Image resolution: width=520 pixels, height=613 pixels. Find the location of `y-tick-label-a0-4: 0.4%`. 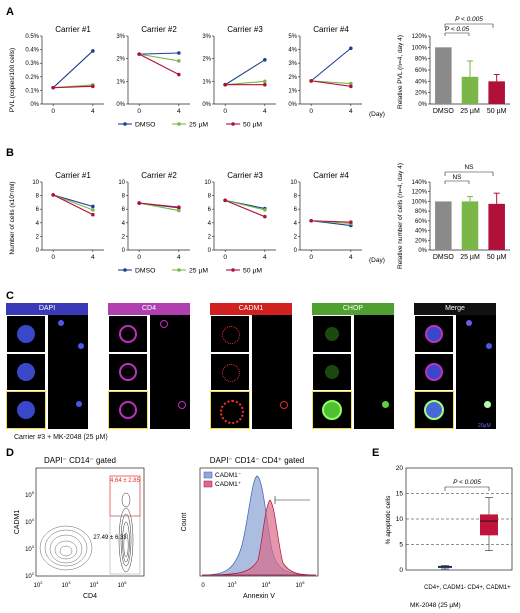

y-tick-label-a0-4: 0.4% is located at coordinates (32, 51).